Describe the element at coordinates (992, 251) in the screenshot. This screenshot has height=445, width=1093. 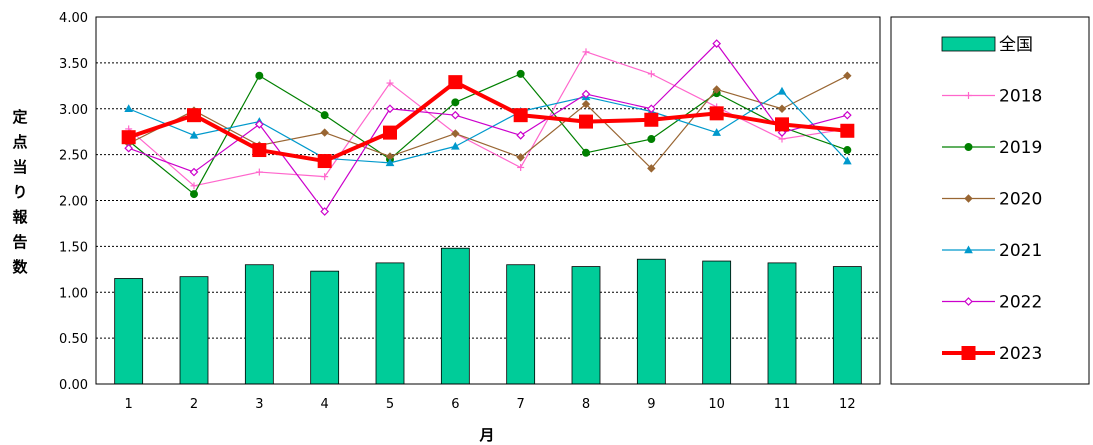
I see `legend-item-2021: 2021` at that location.